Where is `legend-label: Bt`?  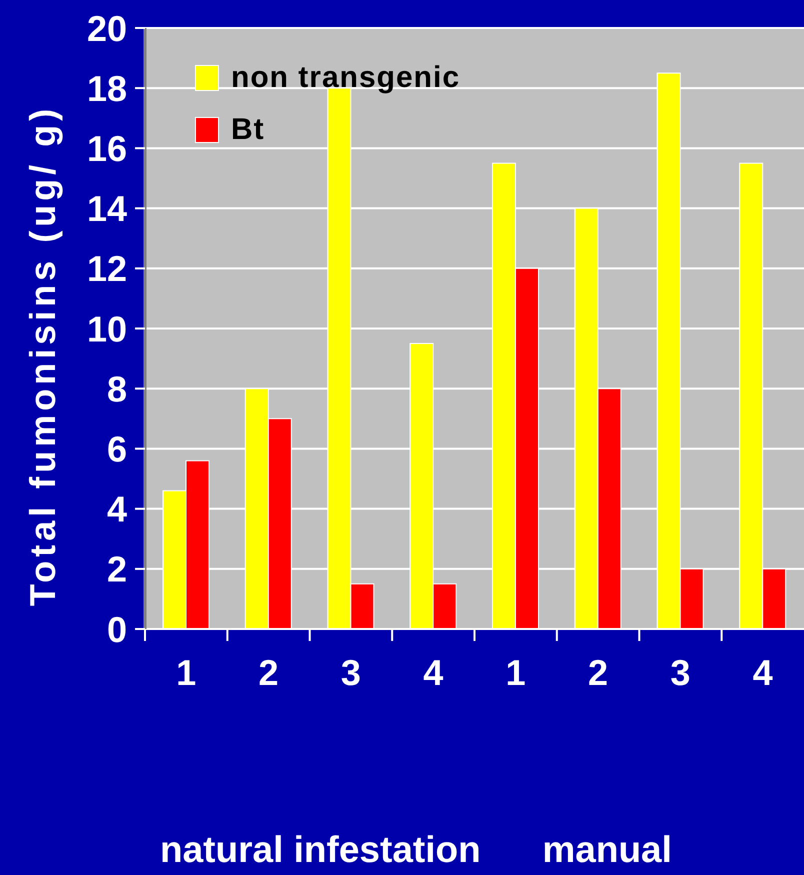 legend-label: Bt is located at coordinates (248, 130).